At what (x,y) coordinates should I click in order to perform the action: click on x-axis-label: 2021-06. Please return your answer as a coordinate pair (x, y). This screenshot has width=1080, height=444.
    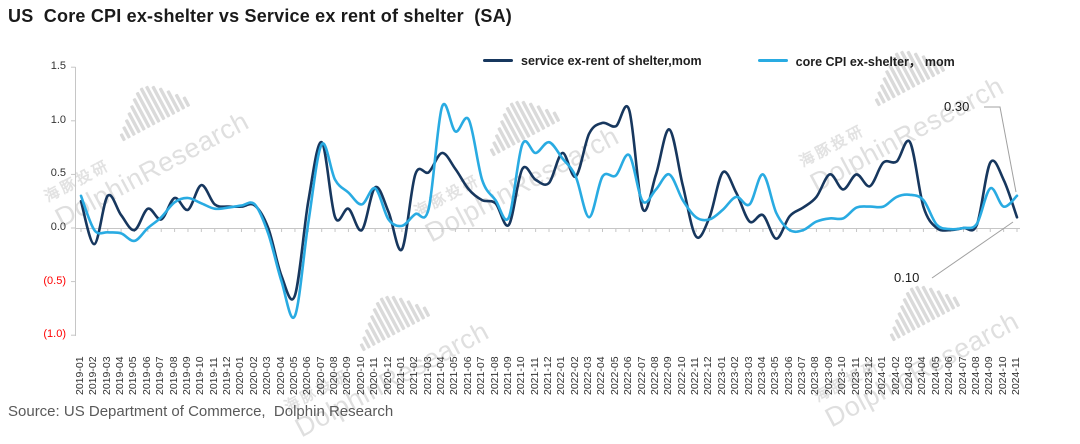
    Looking at the image, I should click on (467, 375).